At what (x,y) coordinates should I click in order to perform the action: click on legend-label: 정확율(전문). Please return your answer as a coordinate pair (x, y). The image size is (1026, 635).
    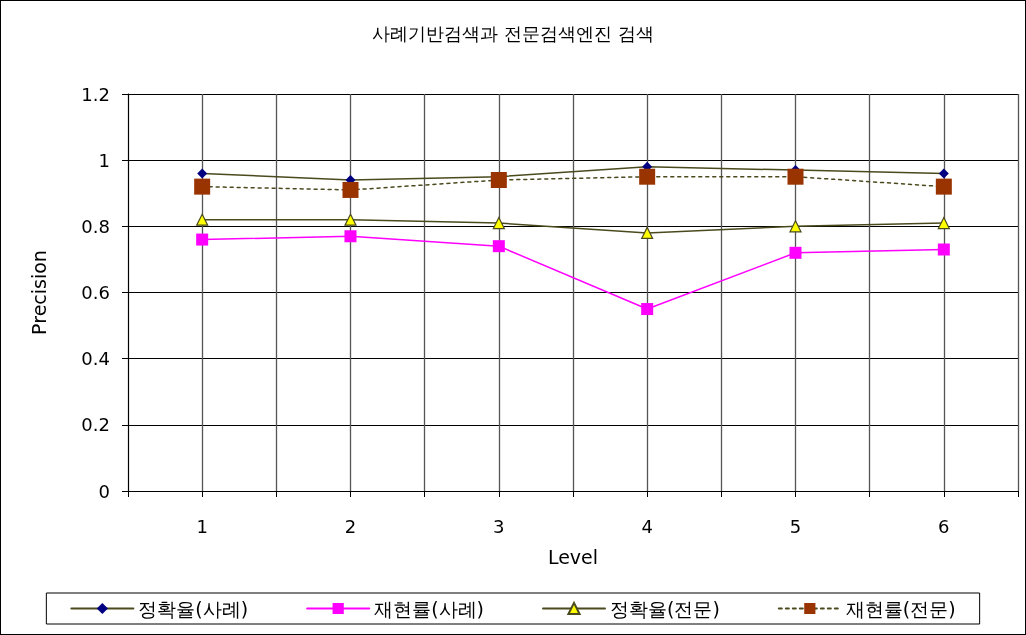
    Looking at the image, I should click on (665, 608).